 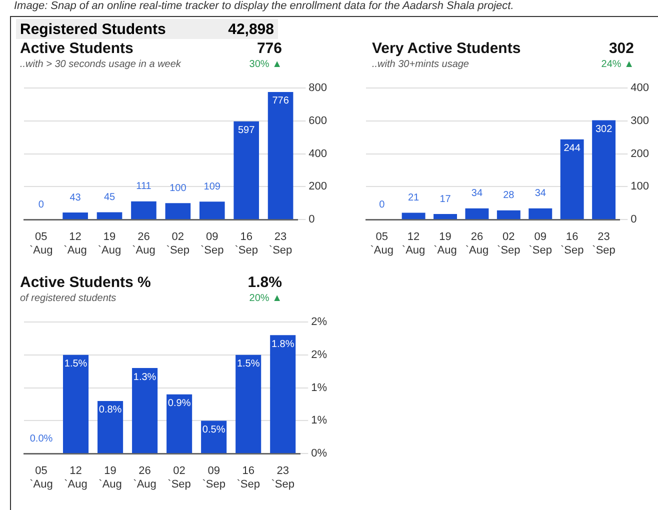 What do you see at coordinates (265, 298) in the screenshot?
I see `text: 20% ▲` at bounding box center [265, 298].